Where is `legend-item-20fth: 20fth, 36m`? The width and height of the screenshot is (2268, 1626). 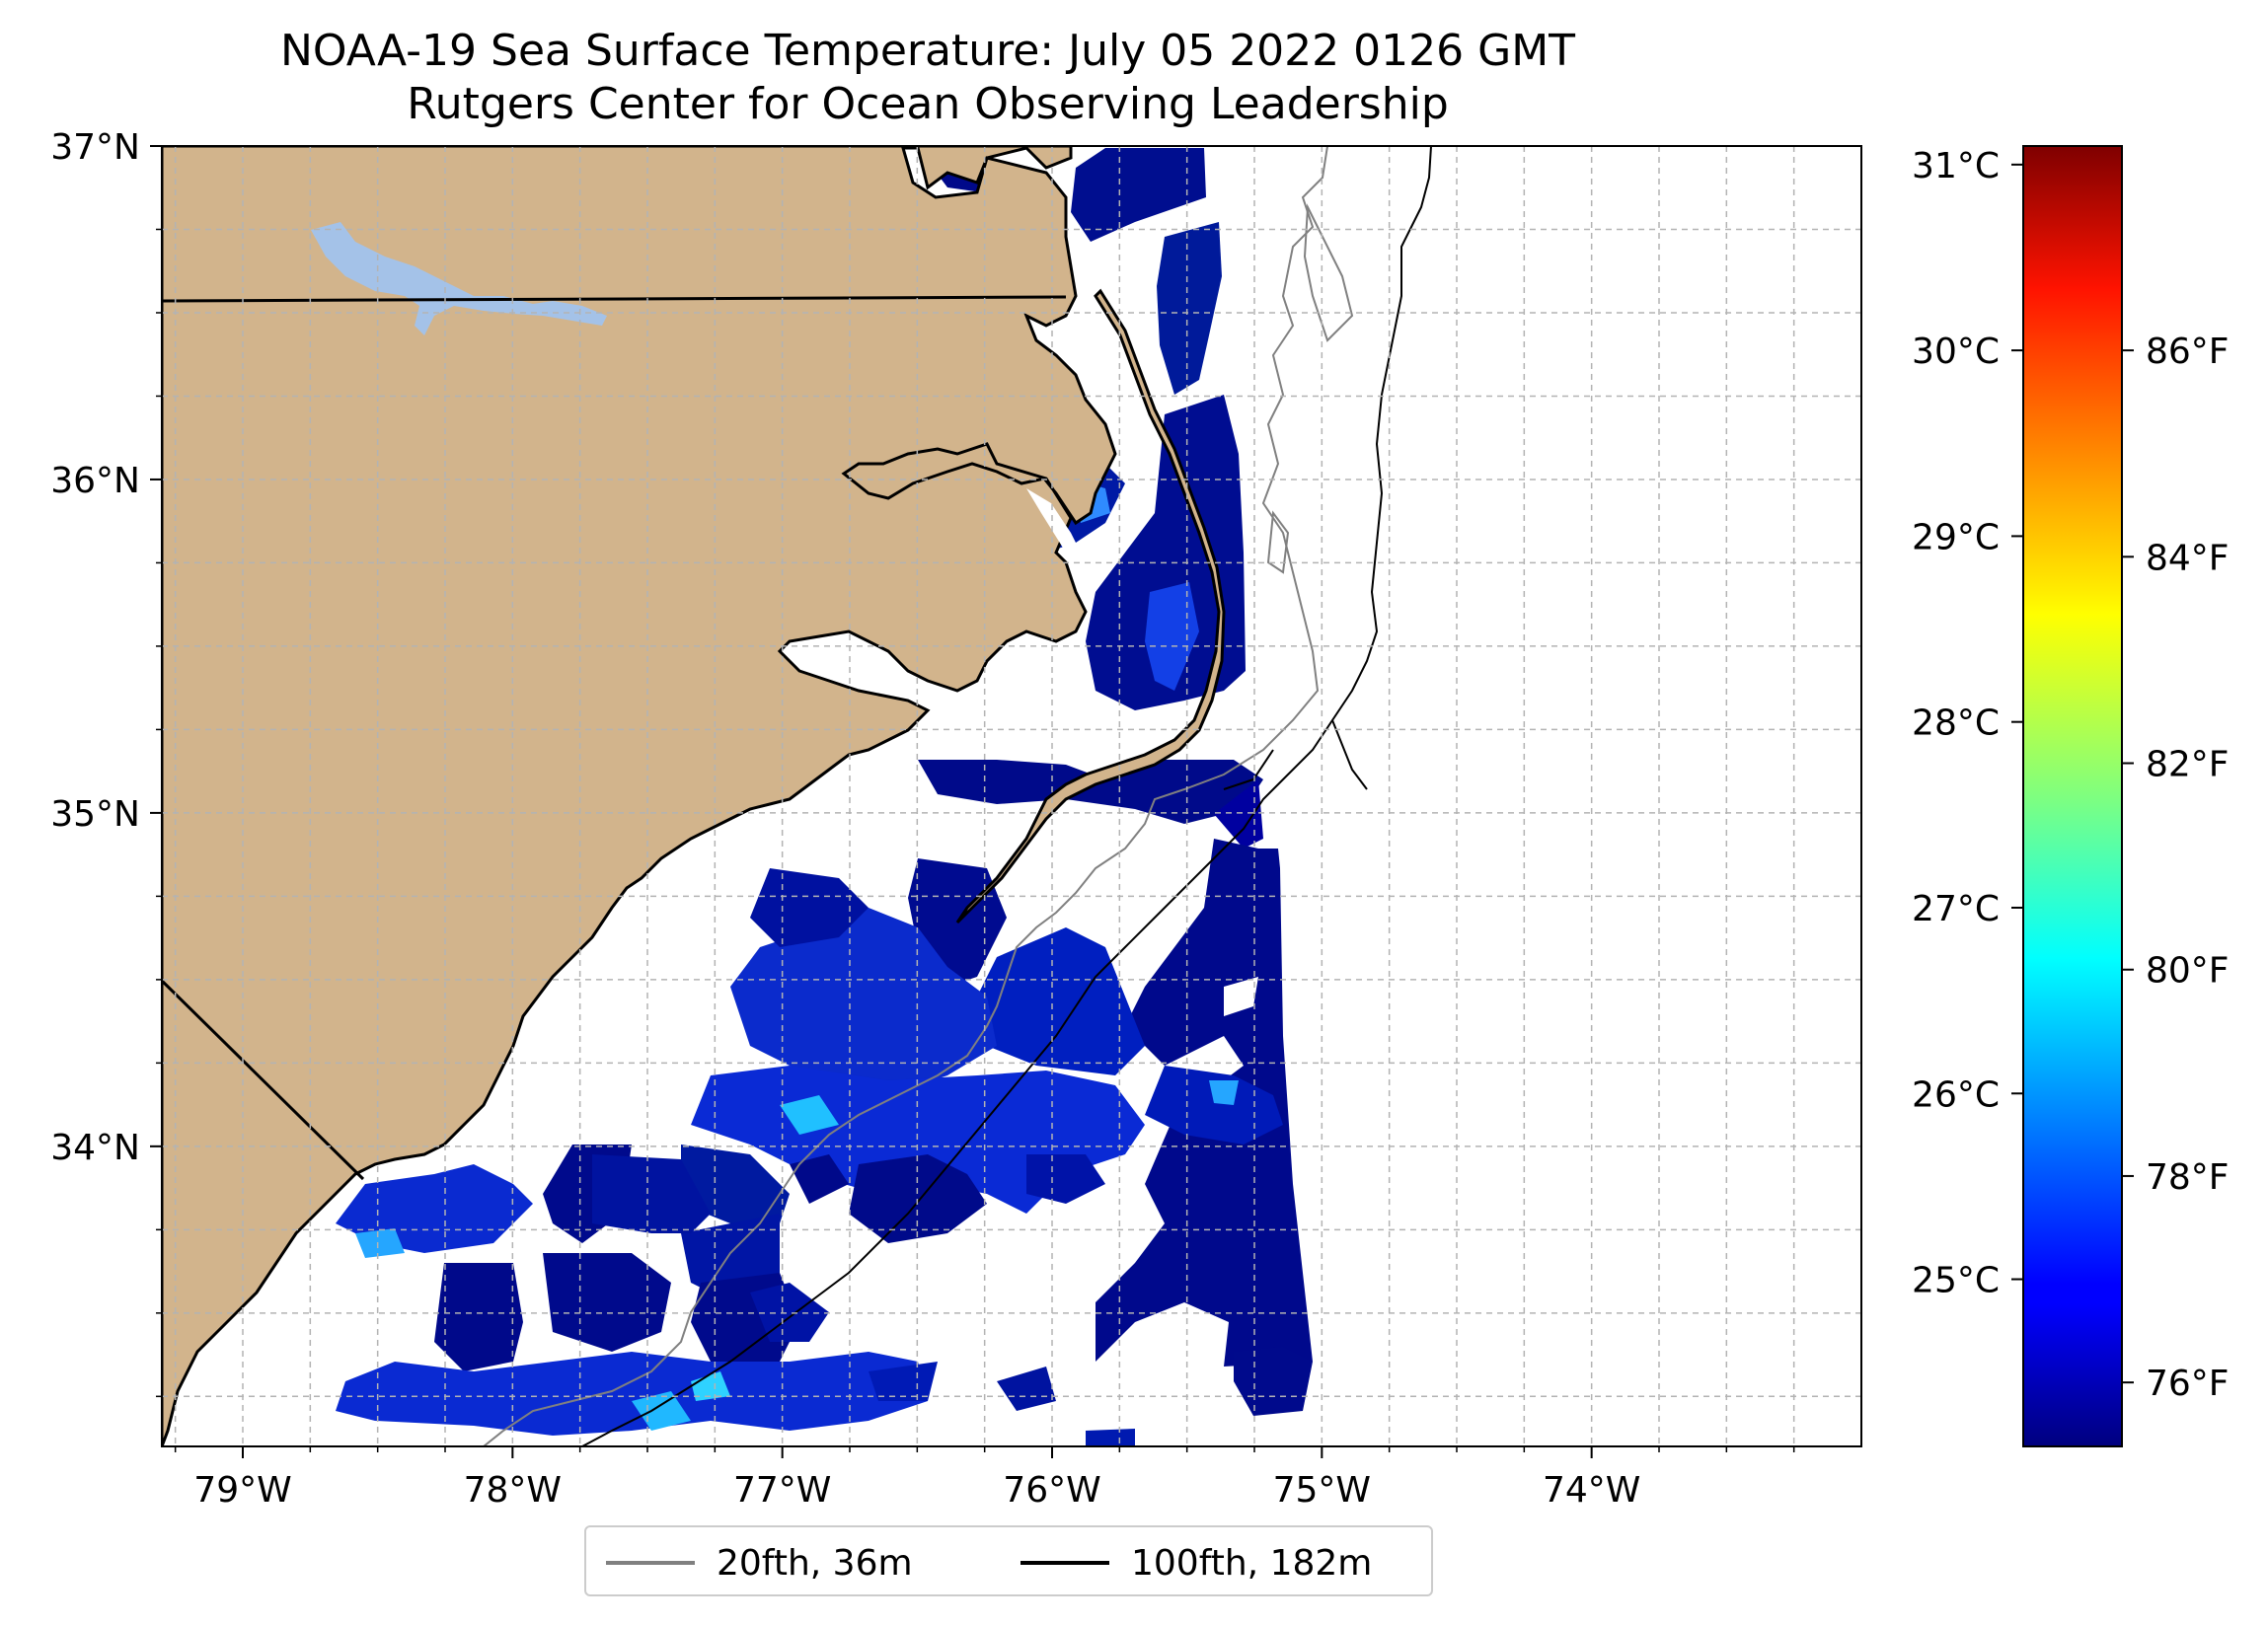
legend-item-20fth: 20fth, 36m is located at coordinates (759, 1563).